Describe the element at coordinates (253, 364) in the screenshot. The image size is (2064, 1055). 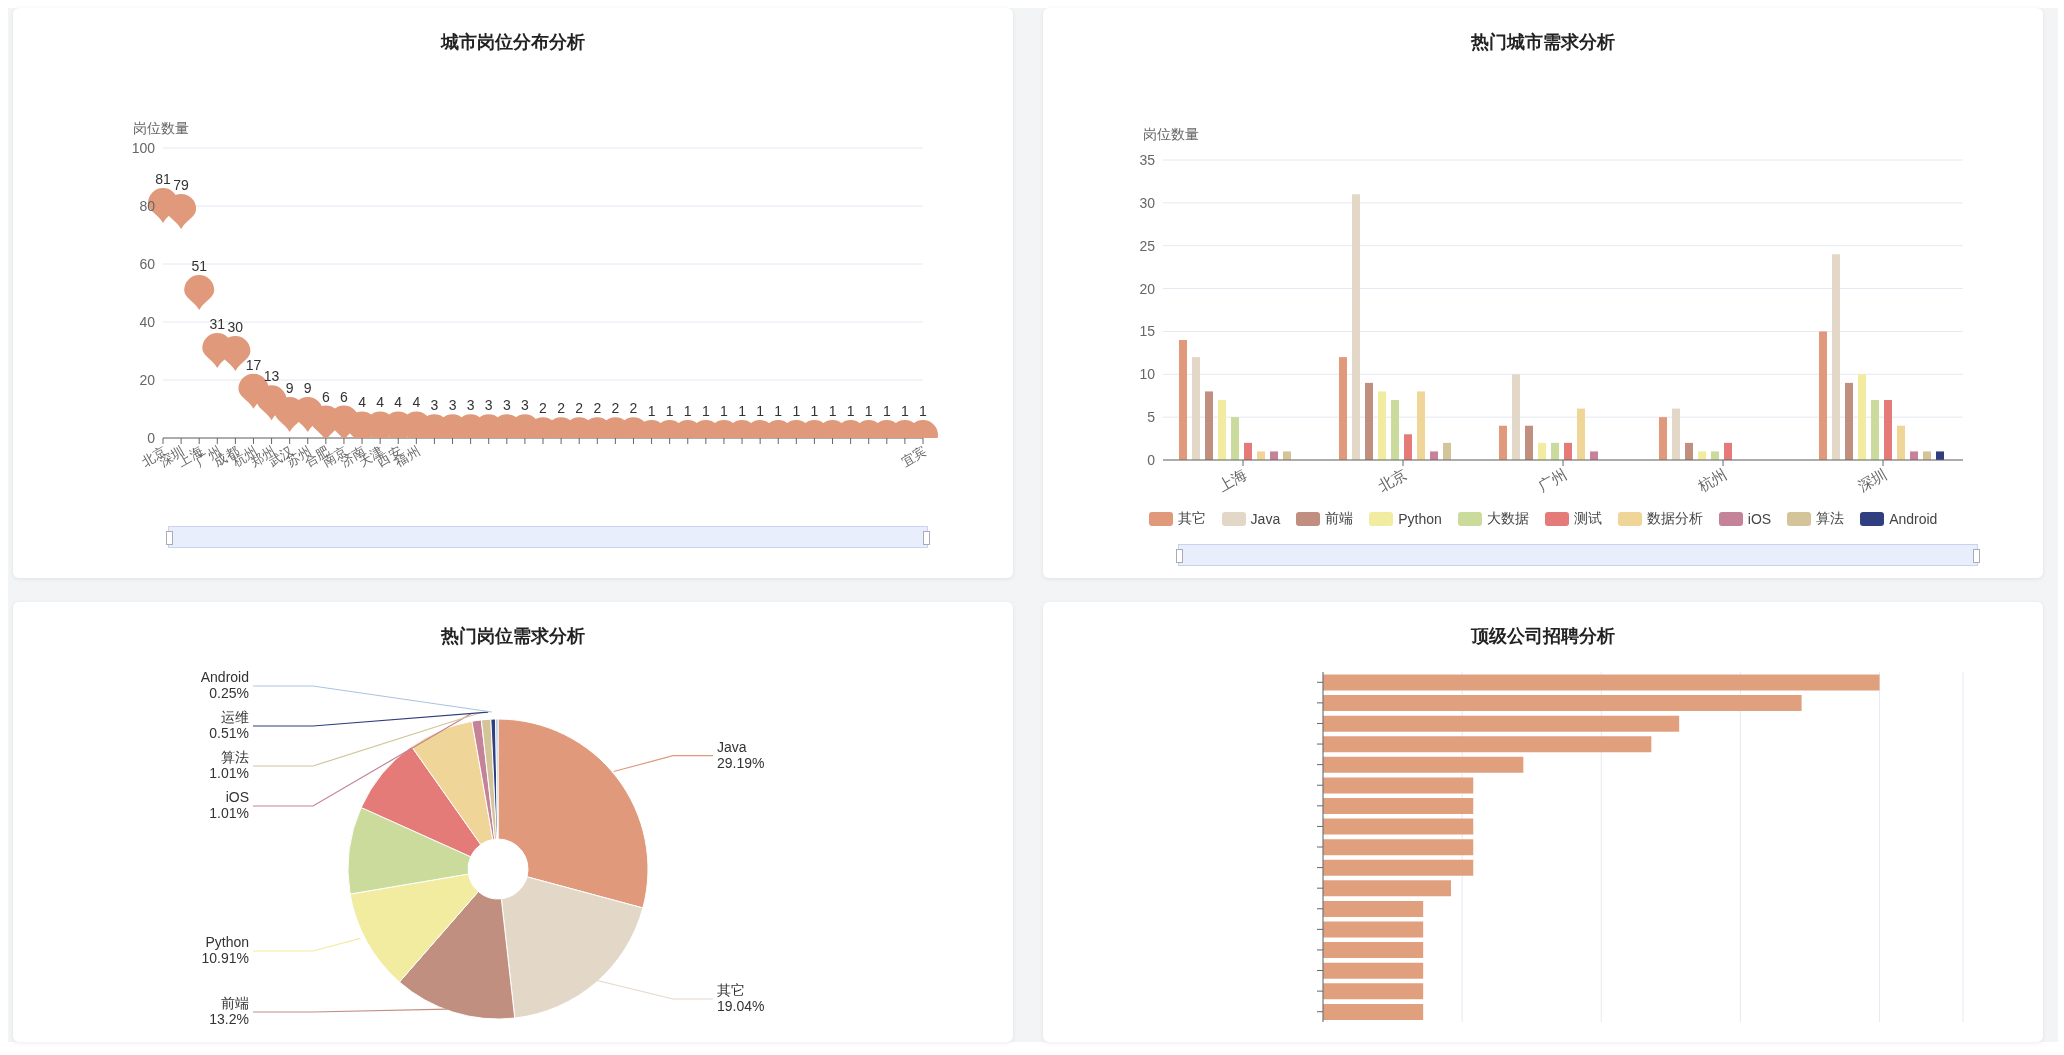
I see `data-label: 17` at that location.